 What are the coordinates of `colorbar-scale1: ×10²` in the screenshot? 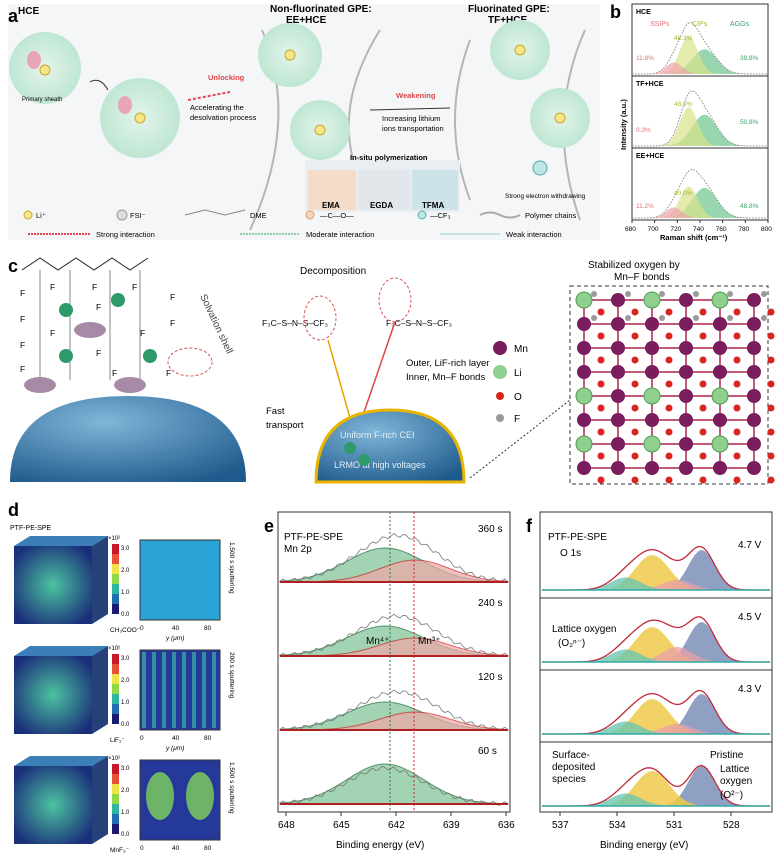 It's located at (114, 539).